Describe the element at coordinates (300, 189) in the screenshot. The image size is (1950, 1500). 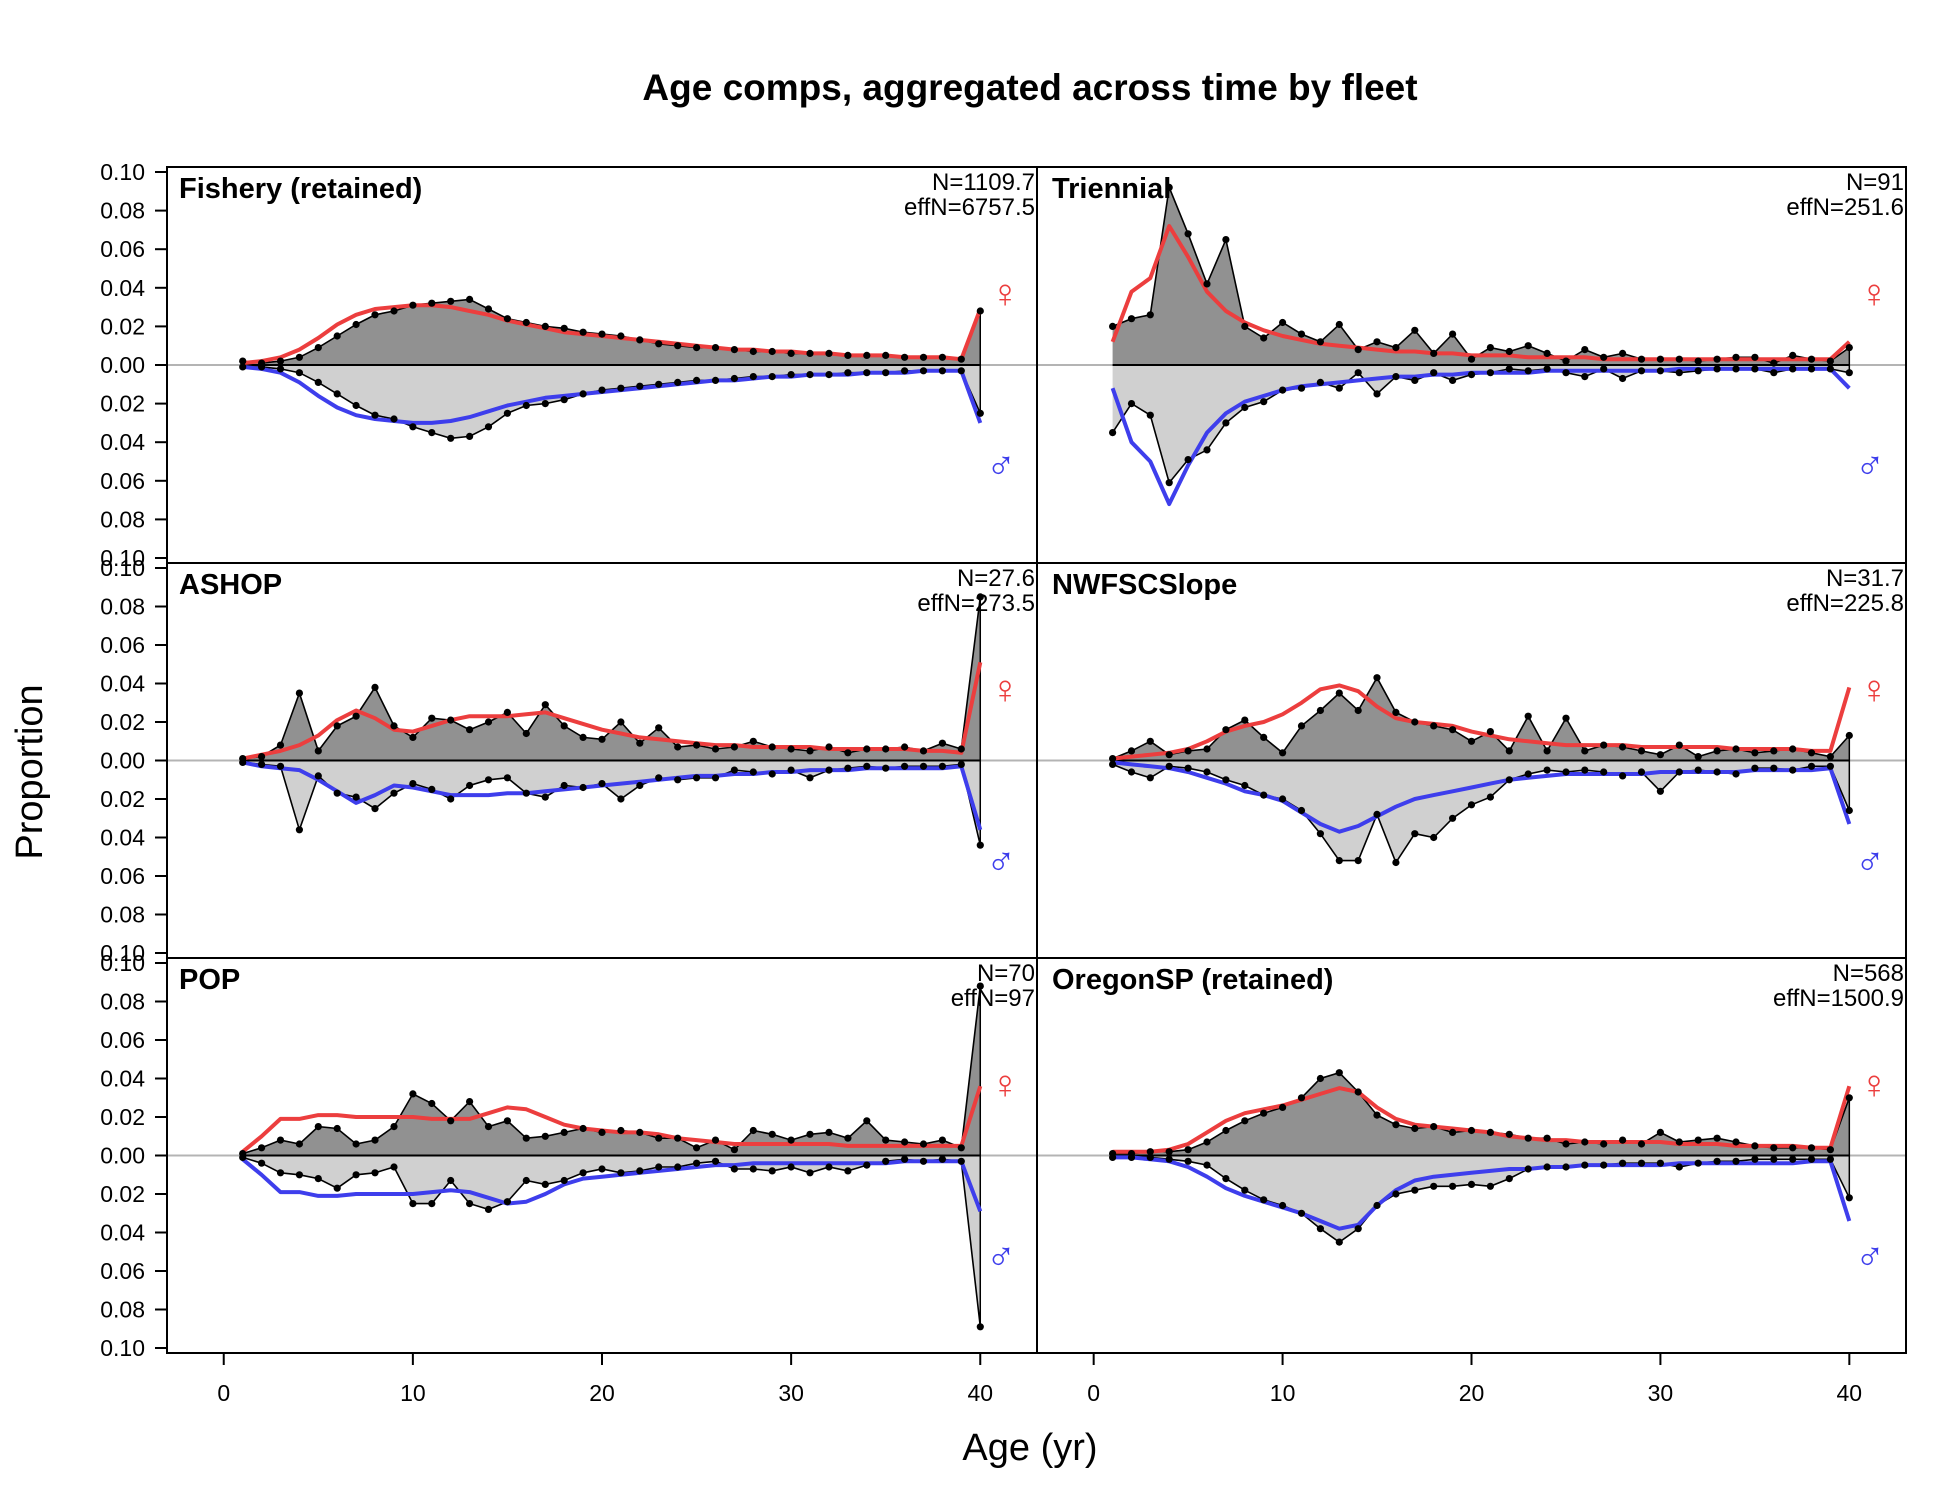
I see `panel-title: Fishery (retained)` at that location.